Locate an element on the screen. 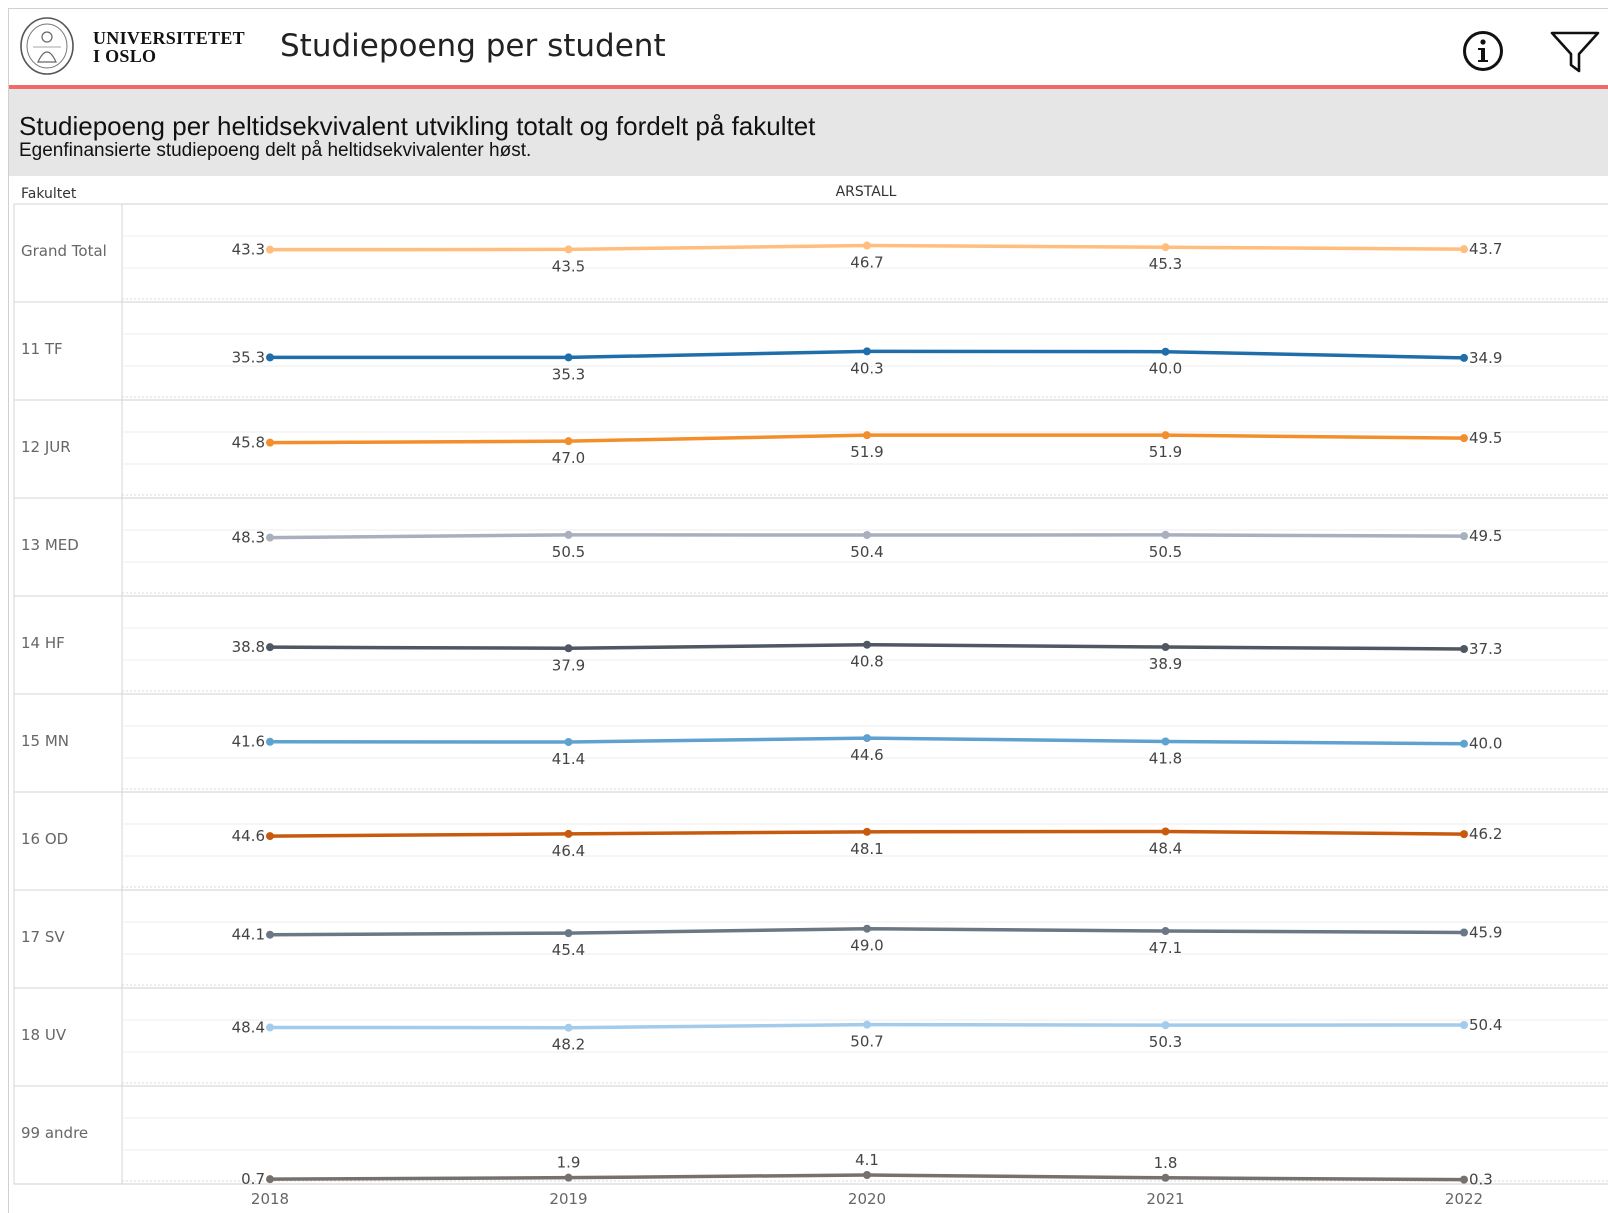 The height and width of the screenshot is (1213, 1608). data-label: 47.0 is located at coordinates (568, 458).